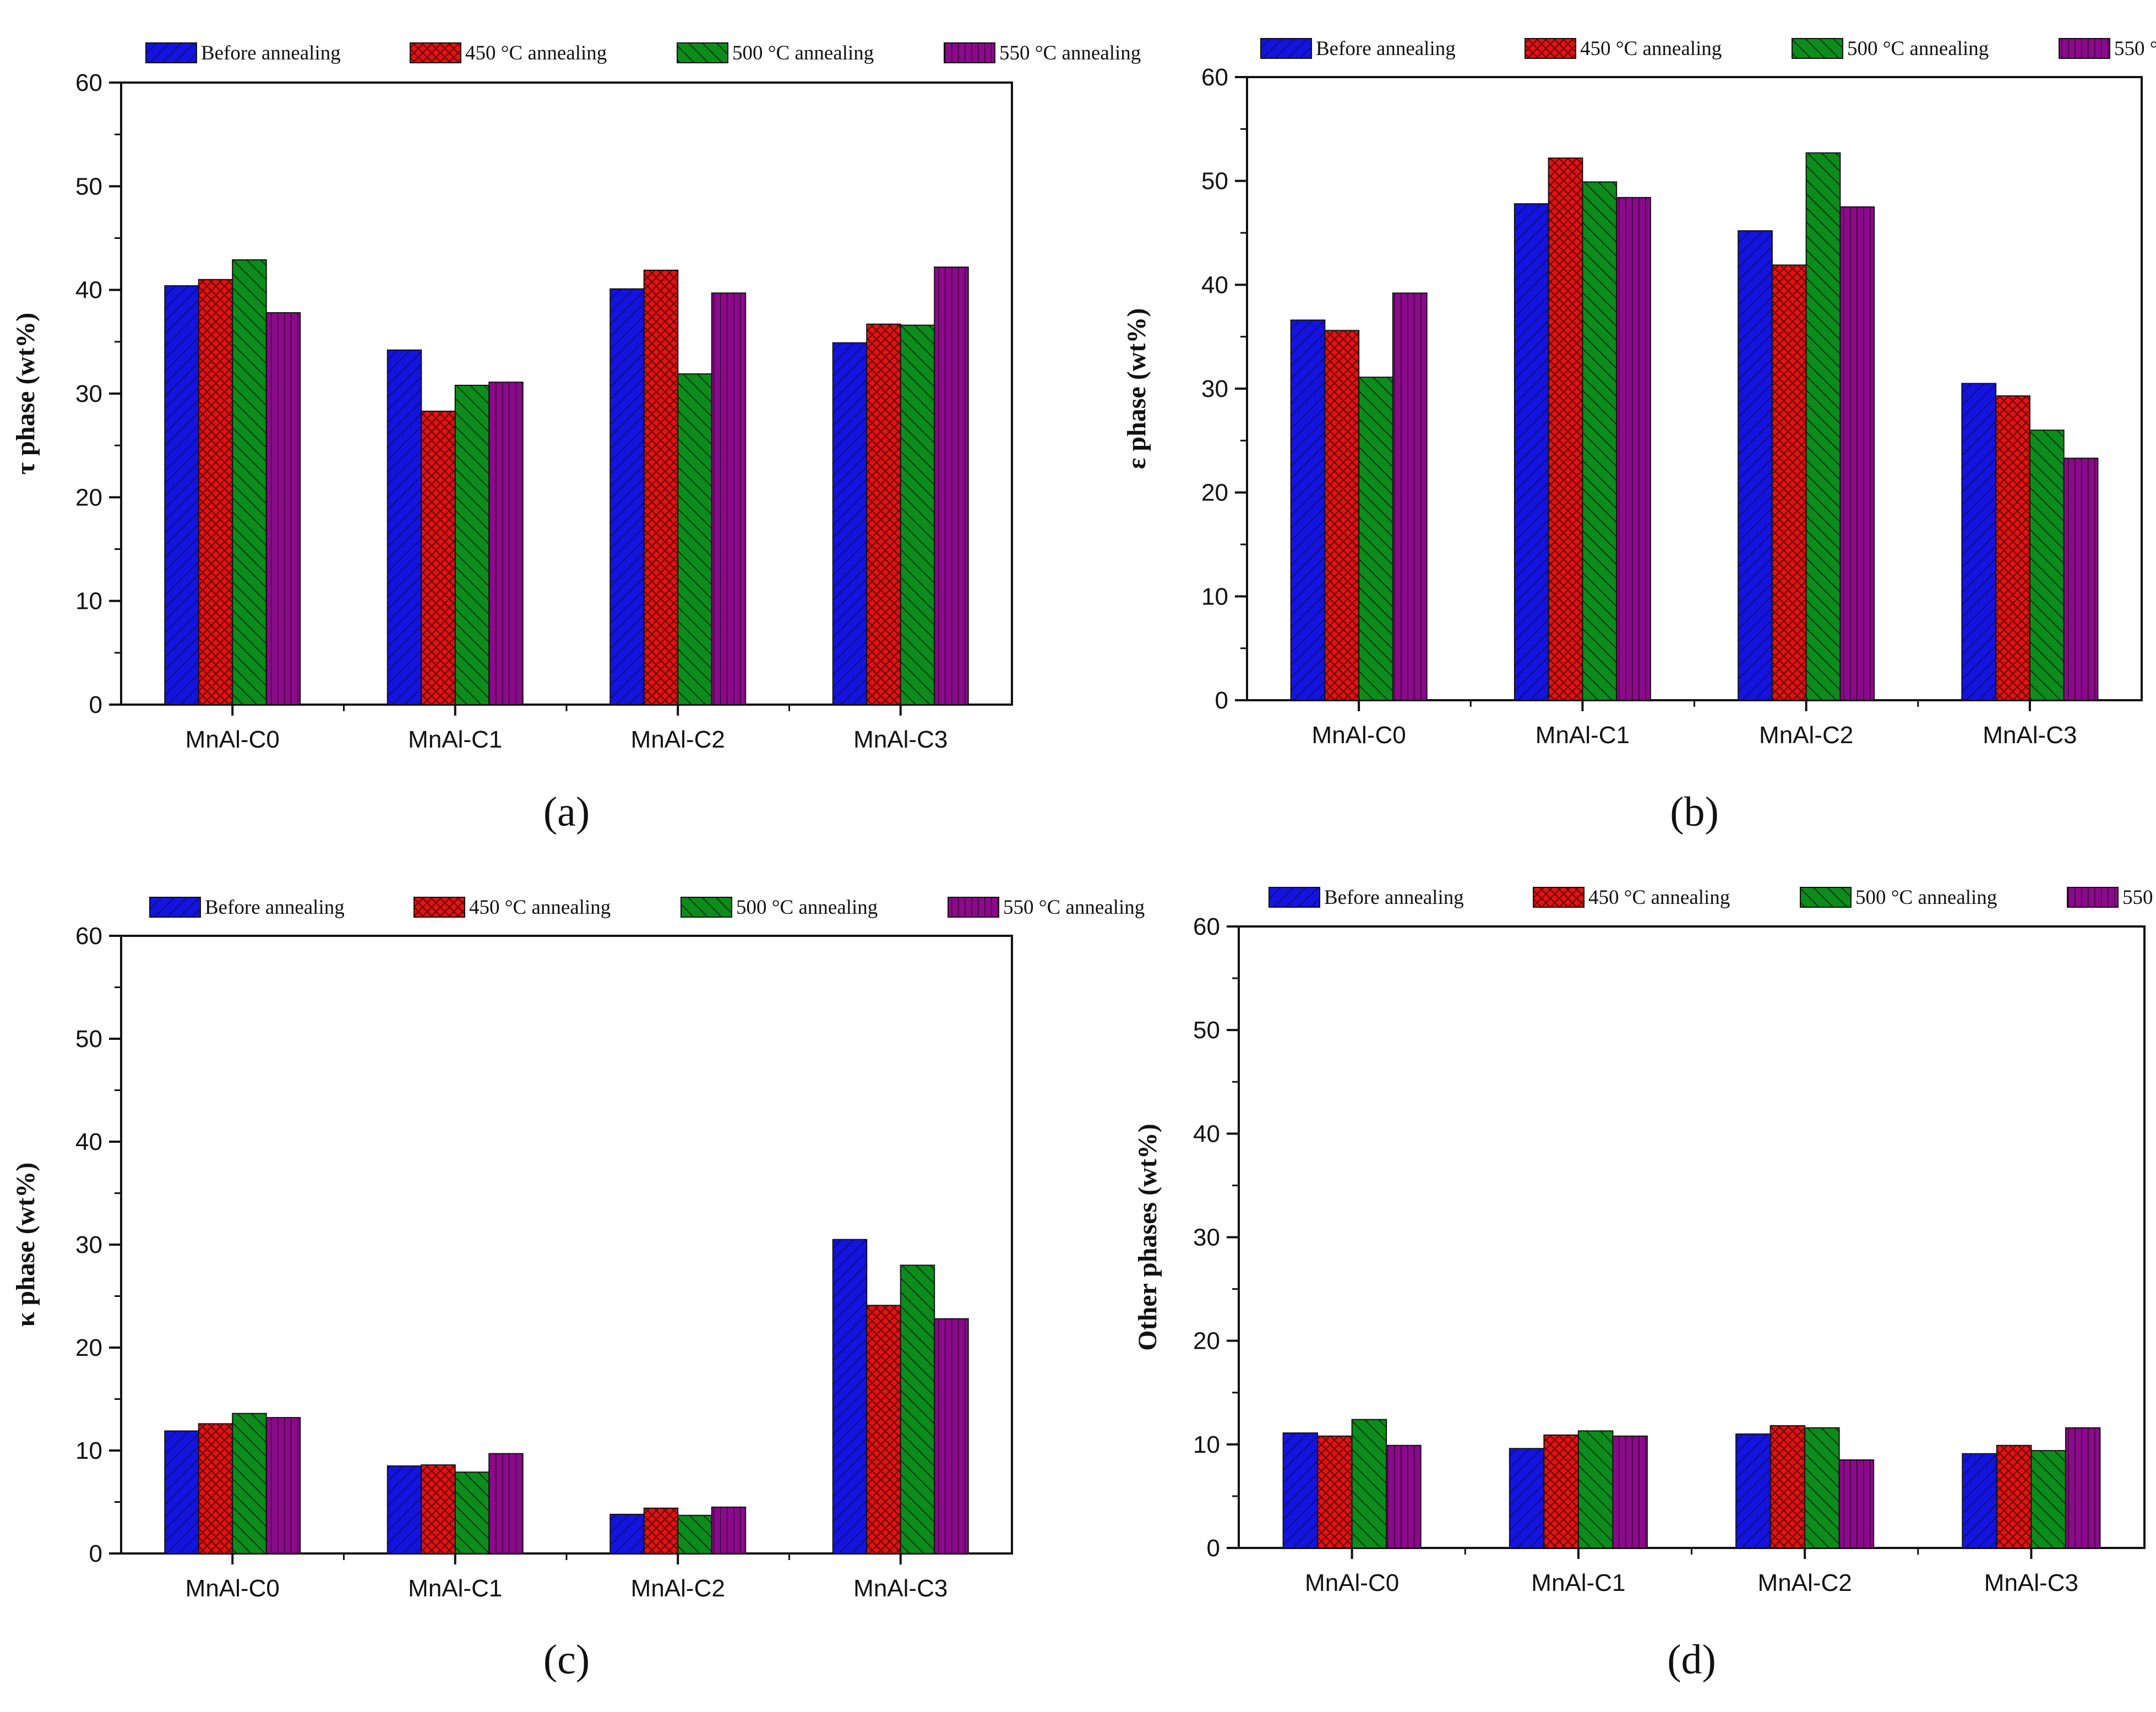 Image resolution: width=2156 pixels, height=1712 pixels. Describe the element at coordinates (25, 394) in the screenshot. I see `y-axis-label: τ phase (wt%)` at that location.